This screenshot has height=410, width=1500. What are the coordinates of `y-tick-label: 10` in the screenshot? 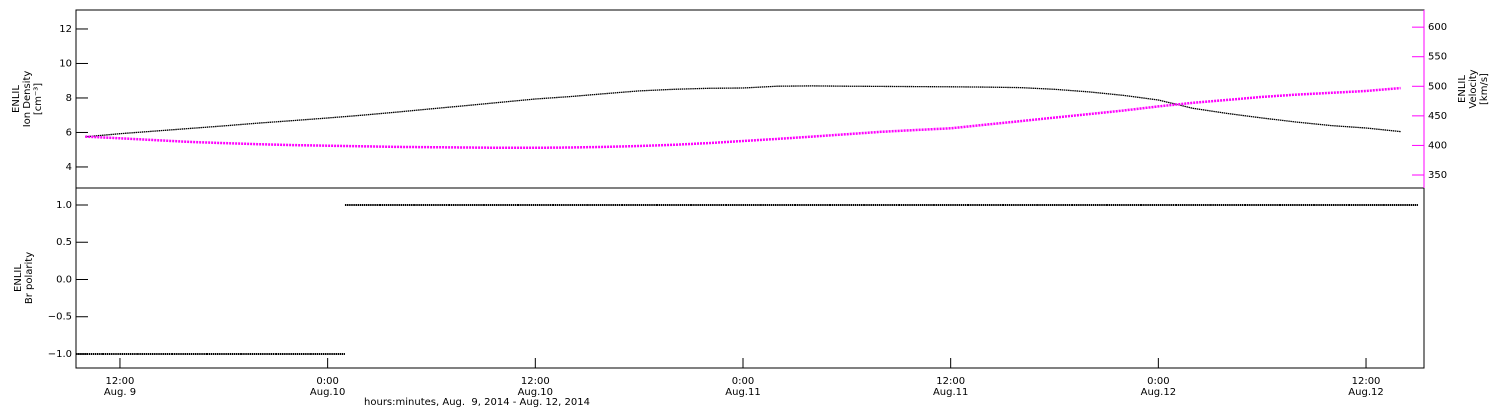 It's located at (65, 63).